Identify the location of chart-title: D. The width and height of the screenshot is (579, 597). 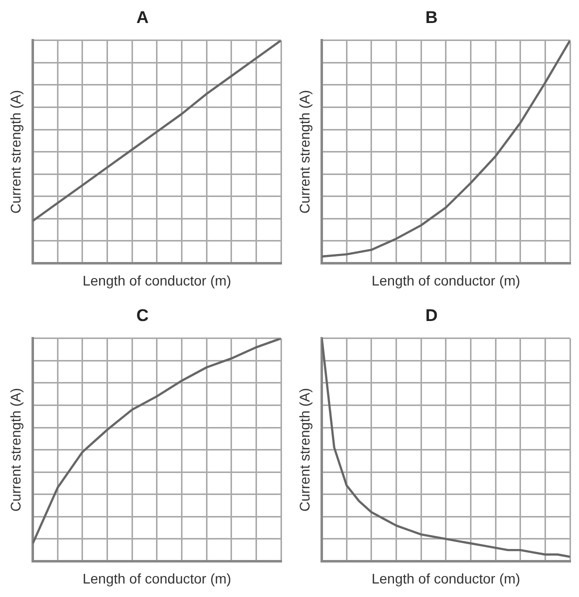
(431, 315).